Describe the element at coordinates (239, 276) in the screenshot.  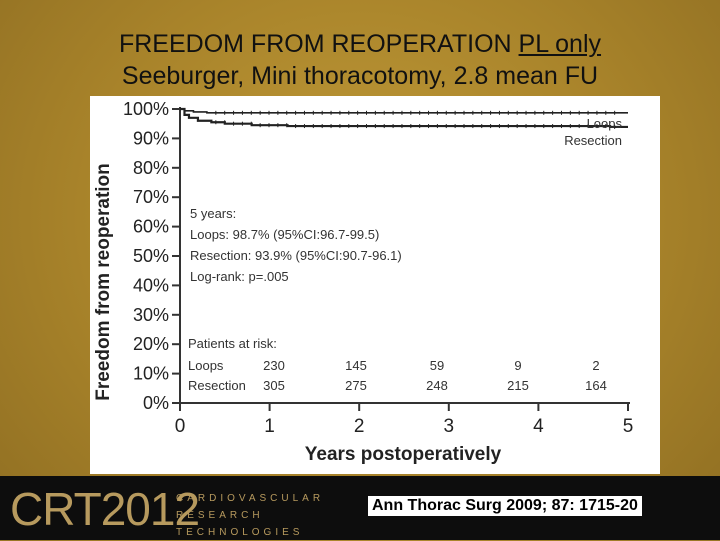
I see `annotation-line: Log-rank: p=.005` at that location.